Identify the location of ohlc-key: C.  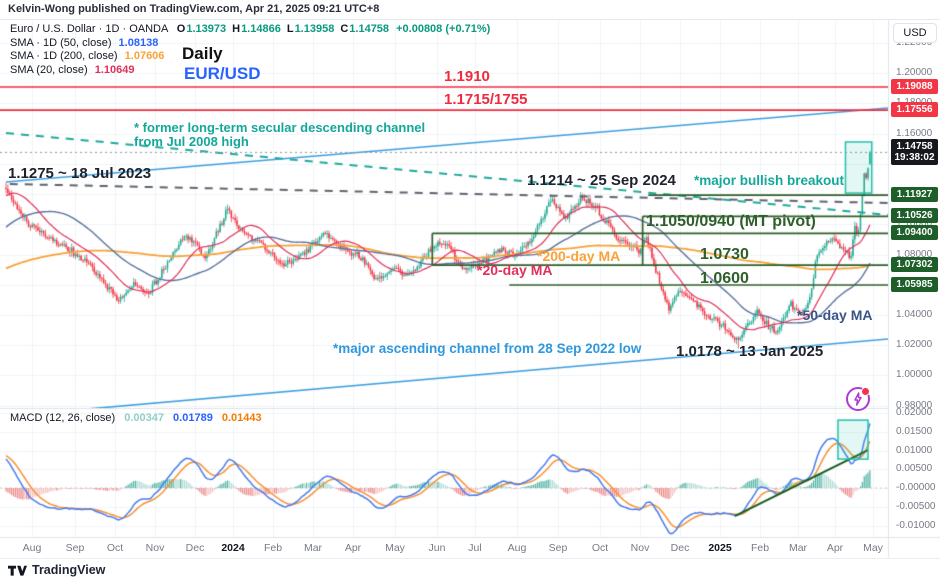
(344, 29).